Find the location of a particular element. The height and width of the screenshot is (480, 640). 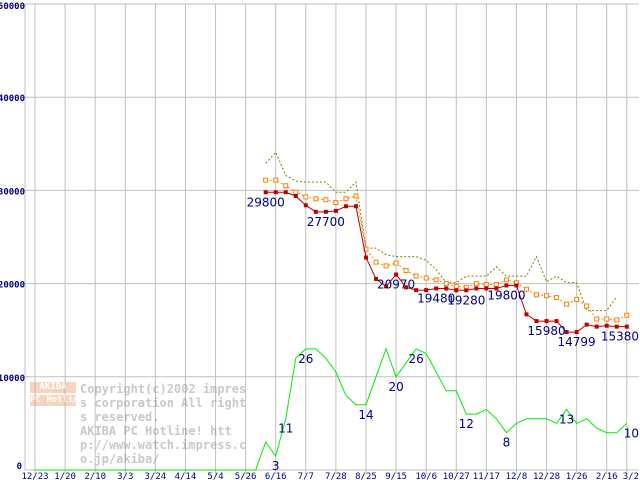

x-tick-label: 12/8 is located at coordinates (517, 476).